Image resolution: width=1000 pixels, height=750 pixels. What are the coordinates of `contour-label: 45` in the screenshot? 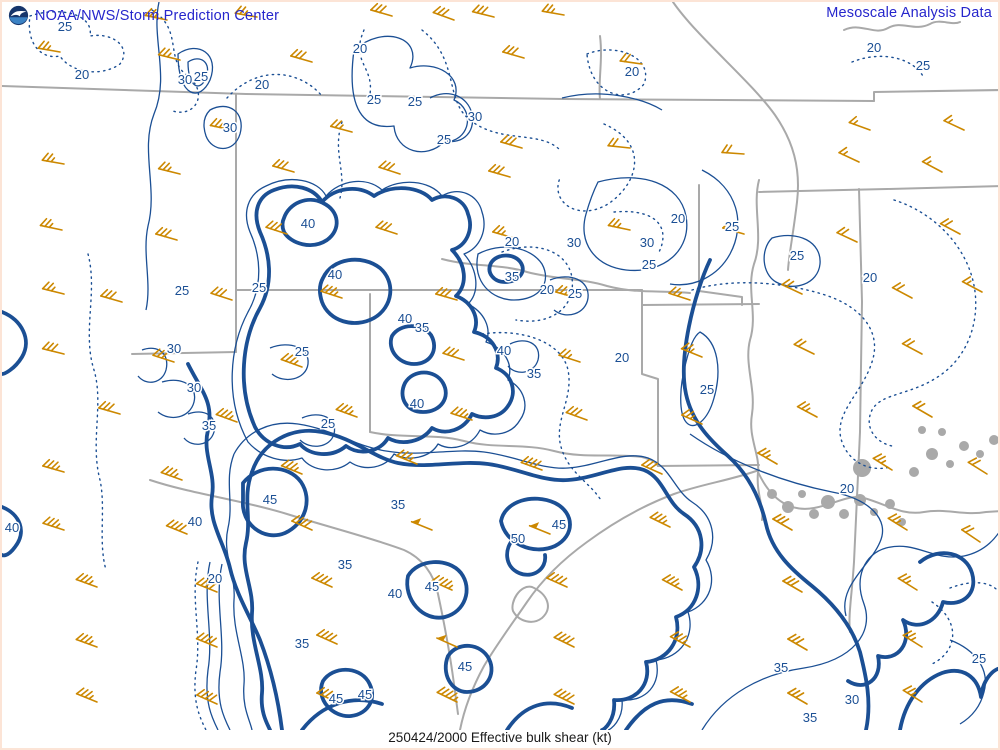 It's located at (559, 524).